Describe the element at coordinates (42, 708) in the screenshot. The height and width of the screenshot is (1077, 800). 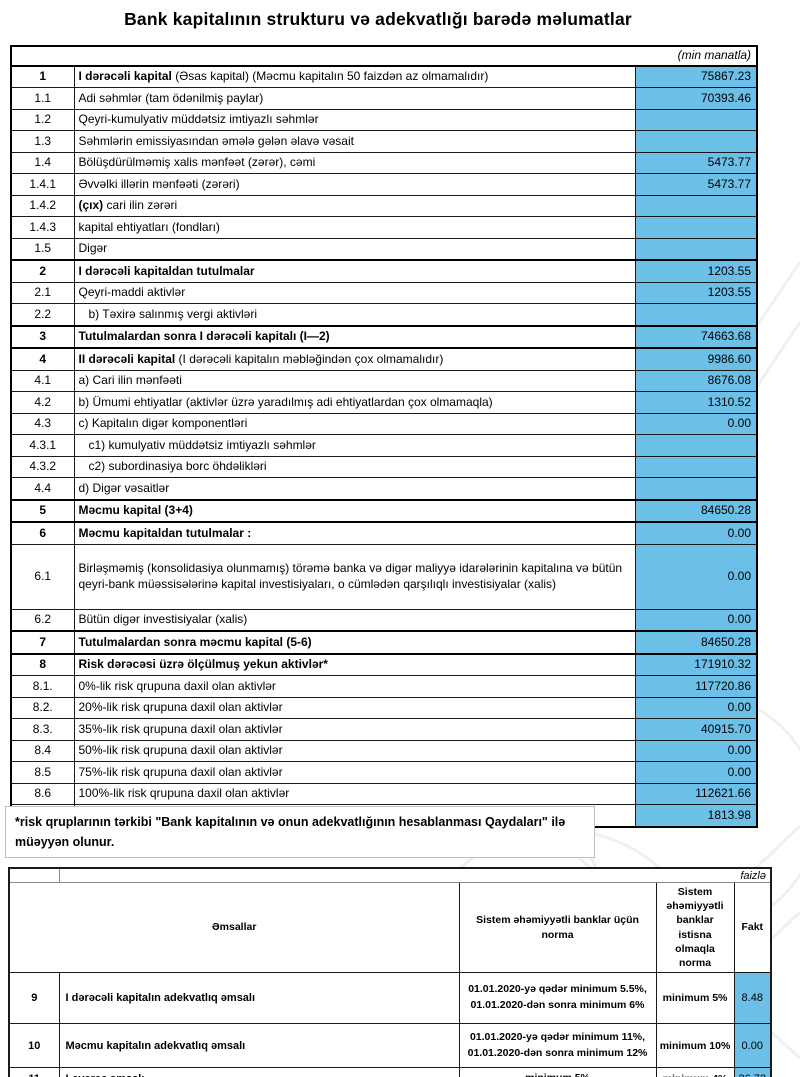
I see `row-number: 8.2.` at that location.